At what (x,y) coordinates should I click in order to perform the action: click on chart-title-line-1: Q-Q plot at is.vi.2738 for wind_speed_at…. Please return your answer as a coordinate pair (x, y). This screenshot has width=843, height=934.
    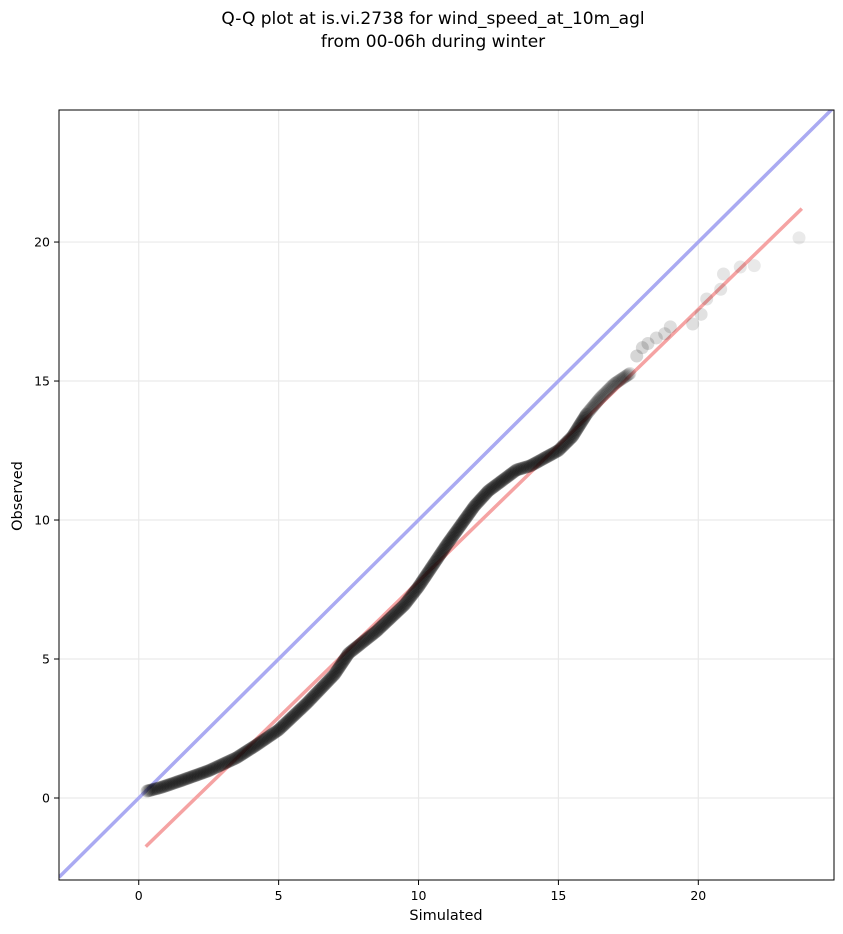
    Looking at the image, I should click on (432, 19).